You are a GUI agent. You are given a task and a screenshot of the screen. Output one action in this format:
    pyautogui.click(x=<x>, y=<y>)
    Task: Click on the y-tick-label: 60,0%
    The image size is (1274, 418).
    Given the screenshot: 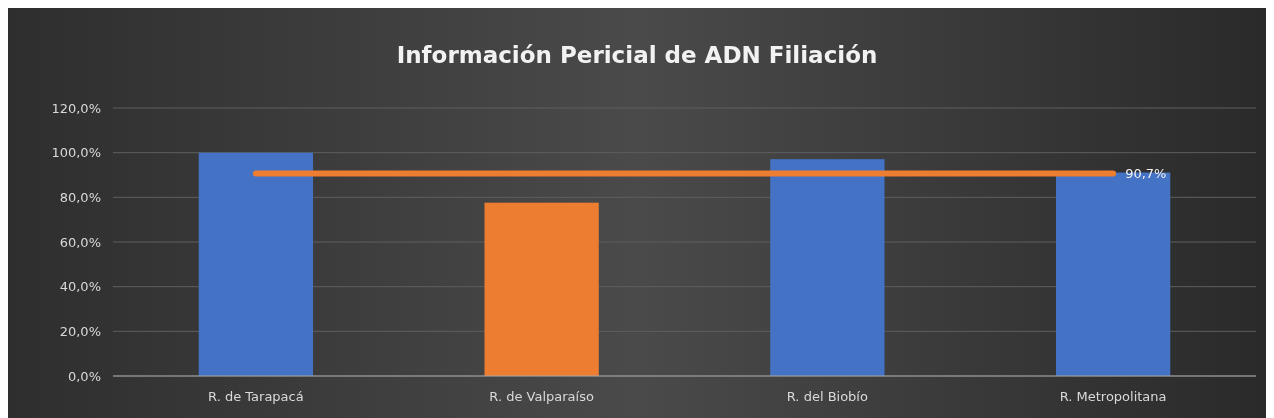 What is the action you would take?
    pyautogui.click(x=80, y=242)
    